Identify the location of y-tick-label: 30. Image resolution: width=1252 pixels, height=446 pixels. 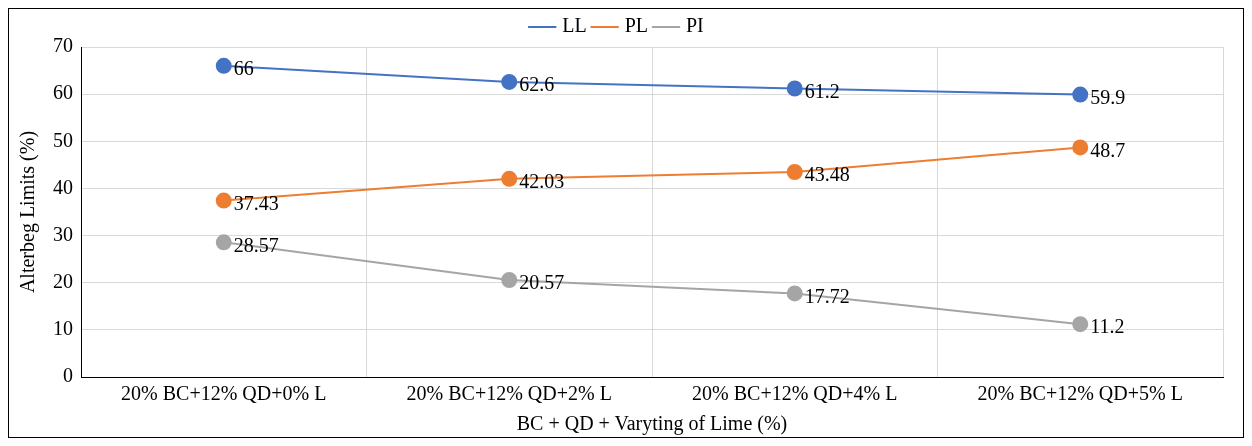
(63, 233).